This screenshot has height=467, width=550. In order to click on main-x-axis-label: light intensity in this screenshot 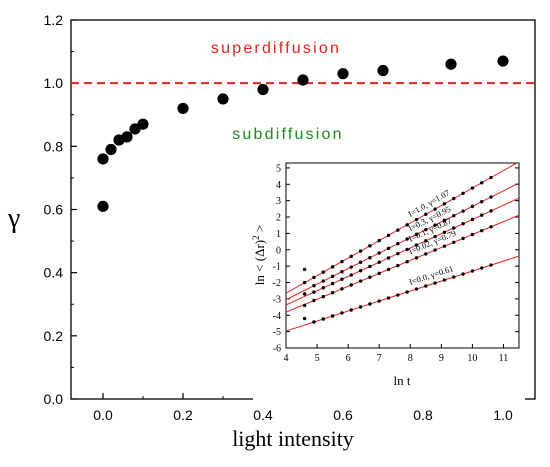, I will do `click(293, 438)`.